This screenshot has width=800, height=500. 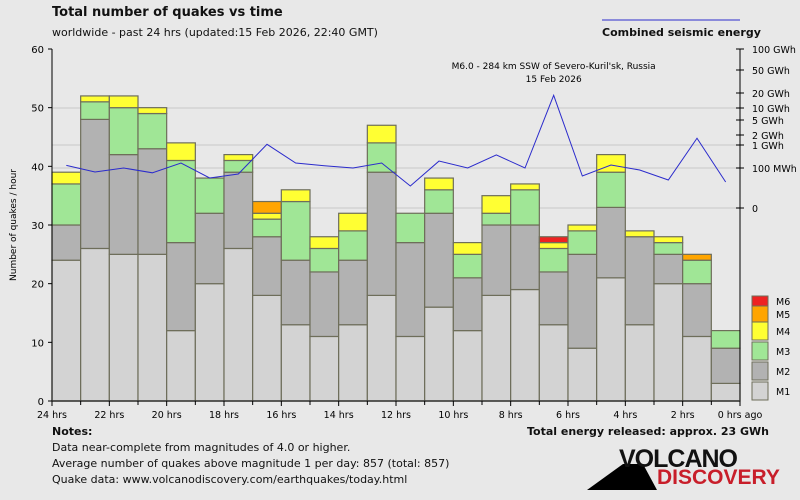 What do you see at coordinates (281, 415) in the screenshot?
I see `x-tick-label: 16 hrs` at bounding box center [281, 415].